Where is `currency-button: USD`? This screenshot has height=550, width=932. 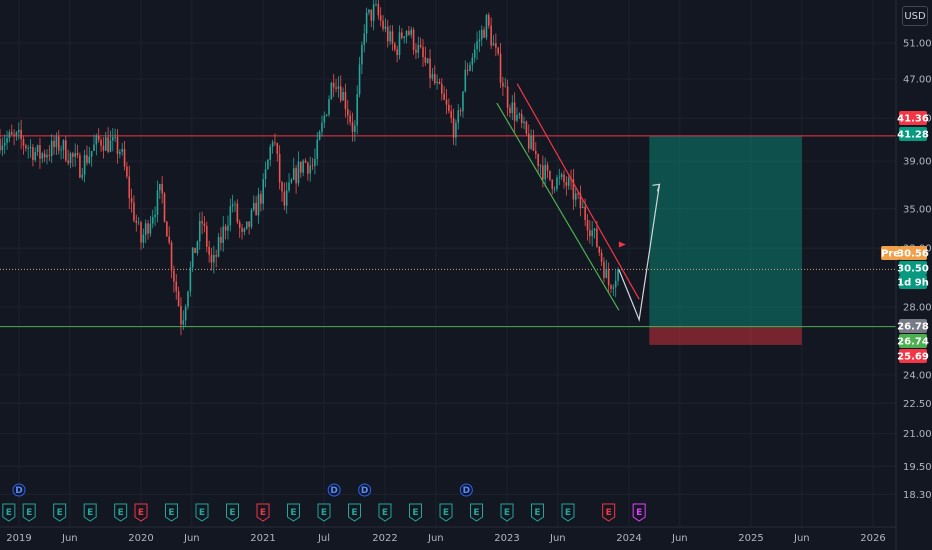 currency-button: USD is located at coordinates (915, 16).